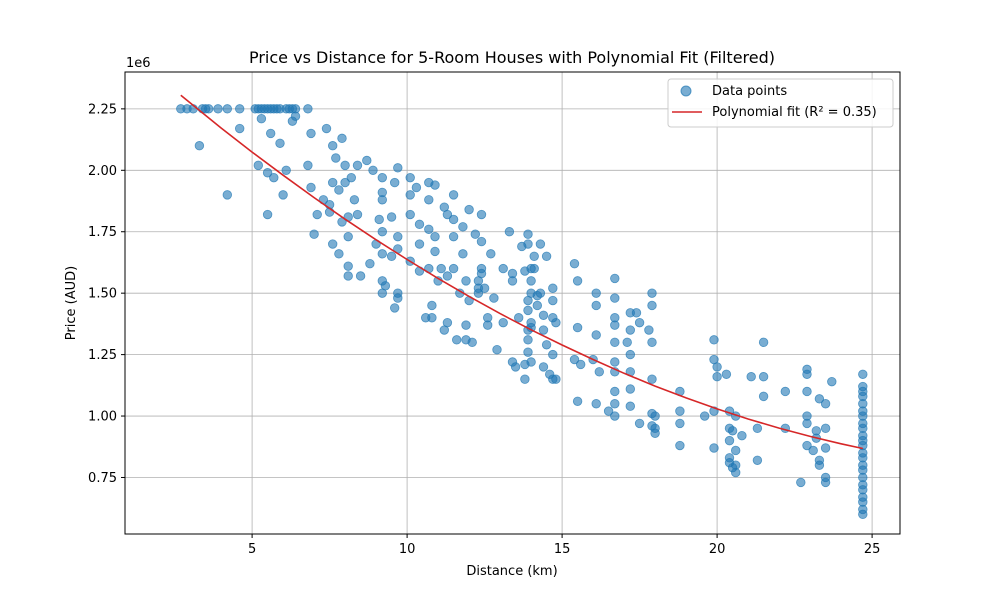  I want to click on legend-label-points: Data points, so click(749, 91).